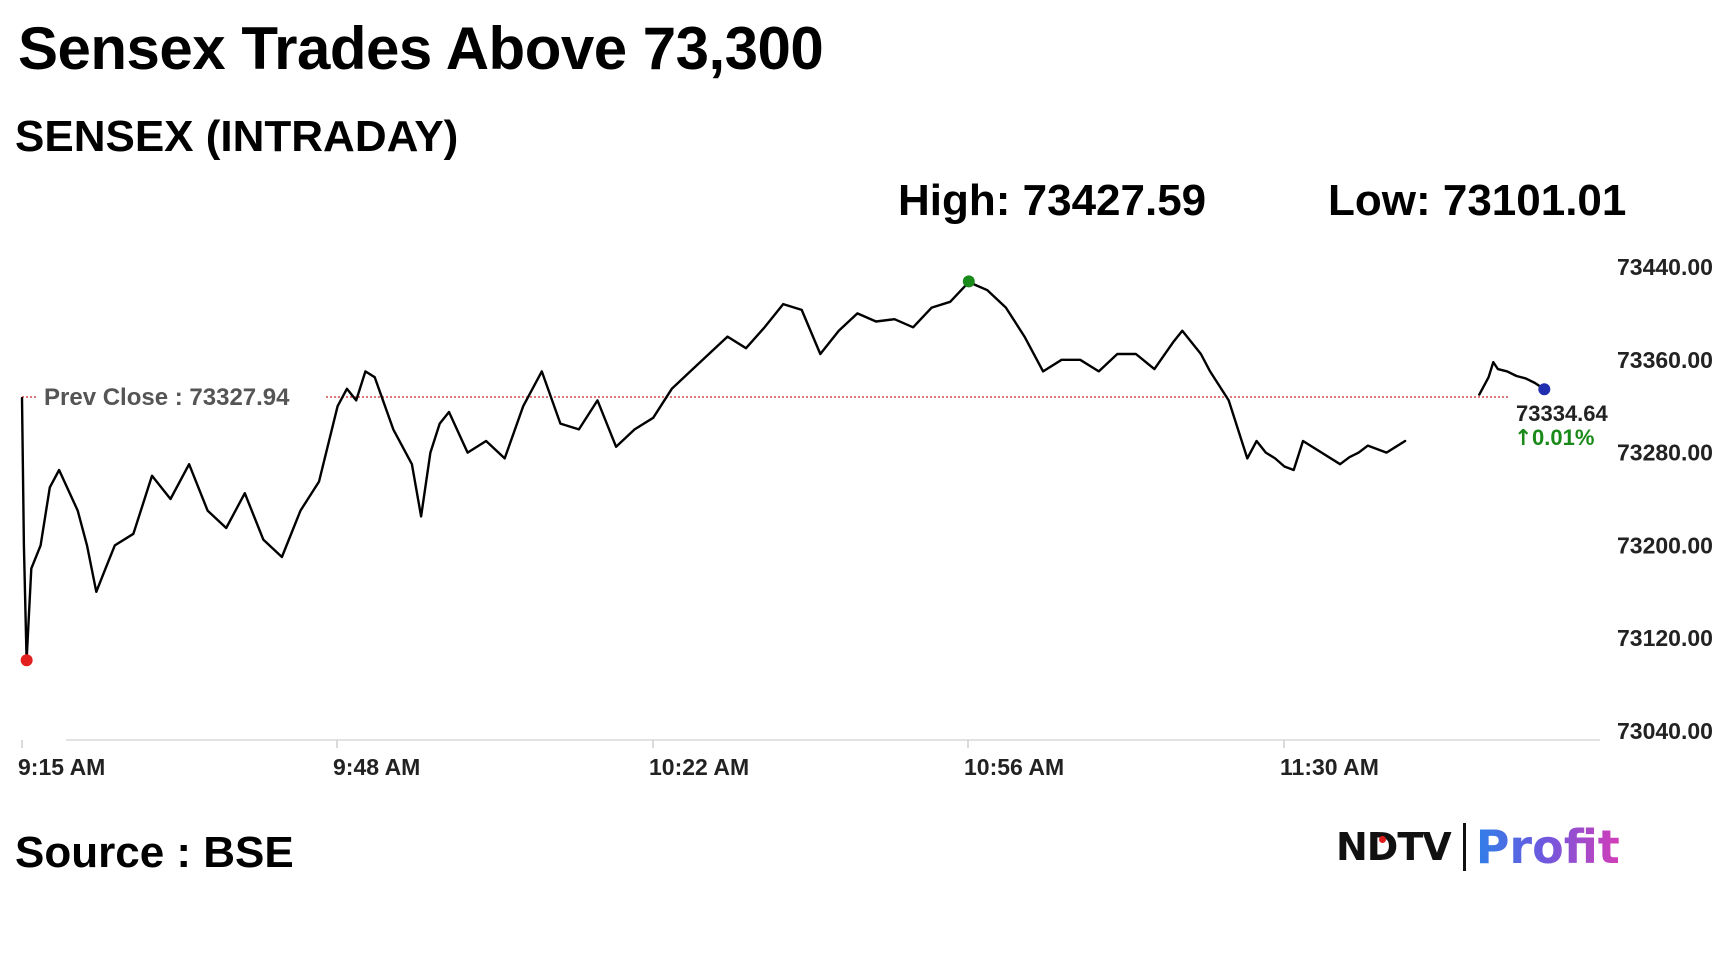 The width and height of the screenshot is (1728, 972). I want to click on up-arrow-icon: ↑, so click(1523, 438).